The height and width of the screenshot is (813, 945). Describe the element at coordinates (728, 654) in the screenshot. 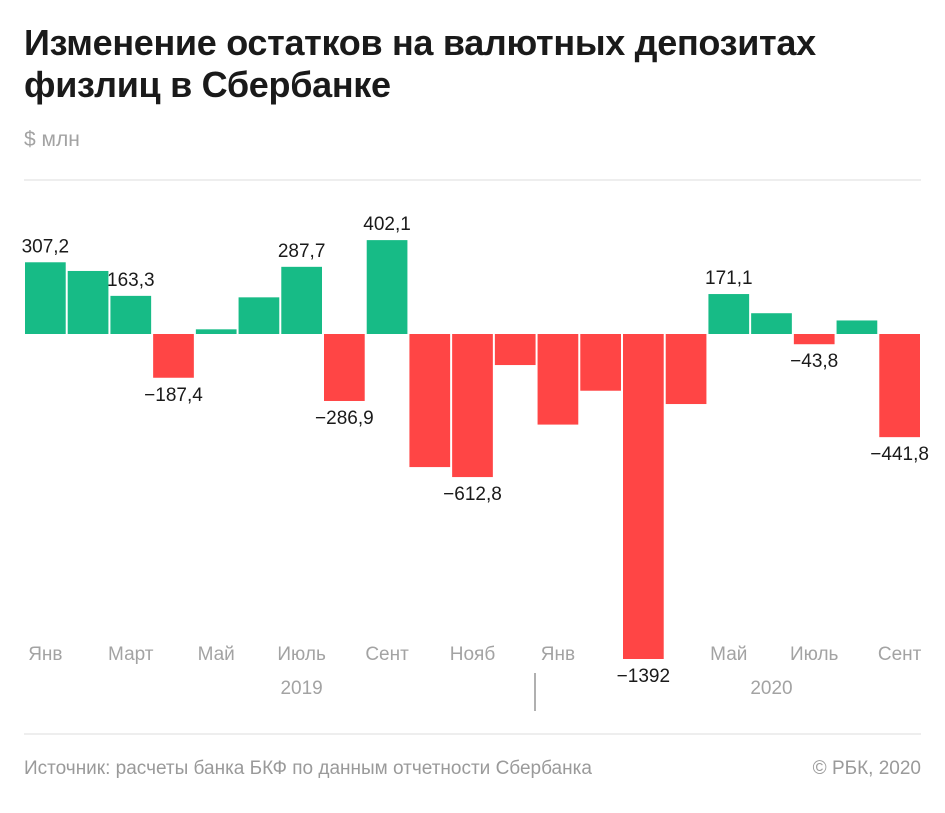

I see `x-tick-label-16: Май` at that location.